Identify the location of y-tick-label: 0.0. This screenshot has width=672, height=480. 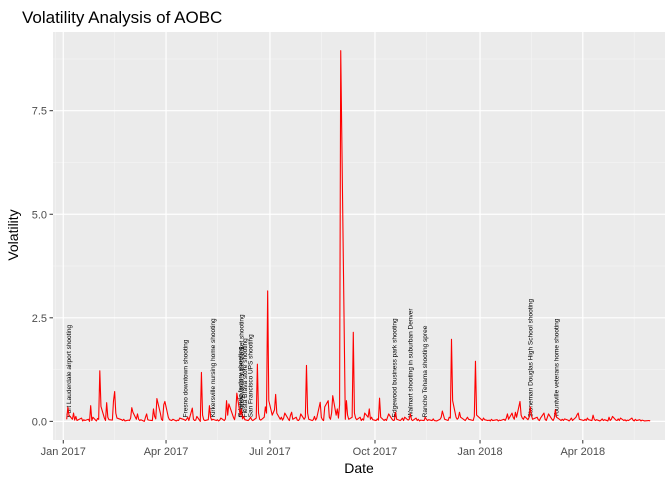
(39, 422).